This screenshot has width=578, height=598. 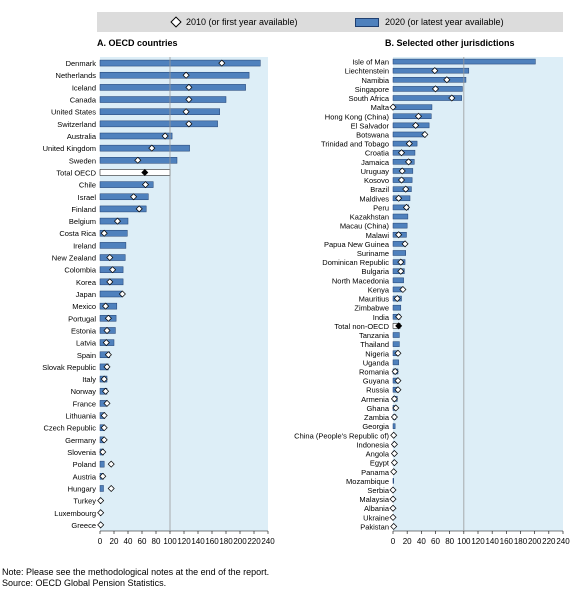 What do you see at coordinates (163, 99) in the screenshot?
I see `panel-a-bar-canada` at bounding box center [163, 99].